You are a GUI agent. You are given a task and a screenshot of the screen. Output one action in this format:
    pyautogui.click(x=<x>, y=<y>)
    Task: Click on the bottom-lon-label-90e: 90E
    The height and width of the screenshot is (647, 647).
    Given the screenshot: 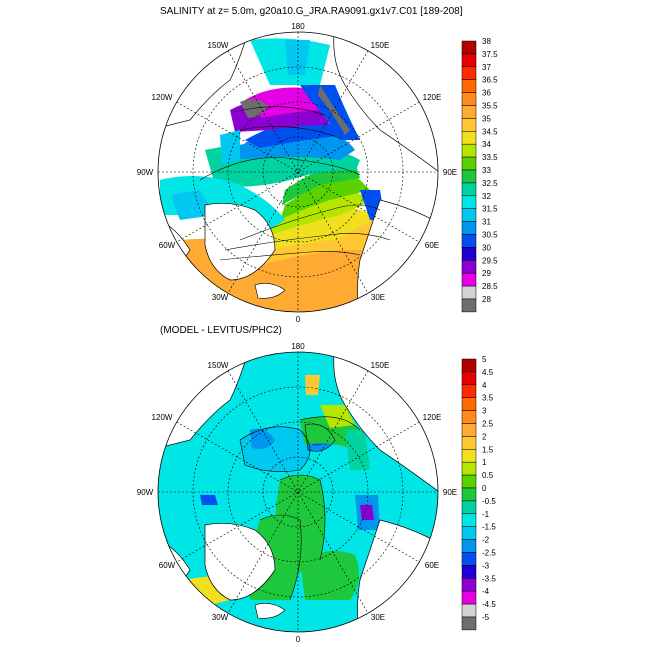 What is the action you would take?
    pyautogui.click(x=450, y=492)
    